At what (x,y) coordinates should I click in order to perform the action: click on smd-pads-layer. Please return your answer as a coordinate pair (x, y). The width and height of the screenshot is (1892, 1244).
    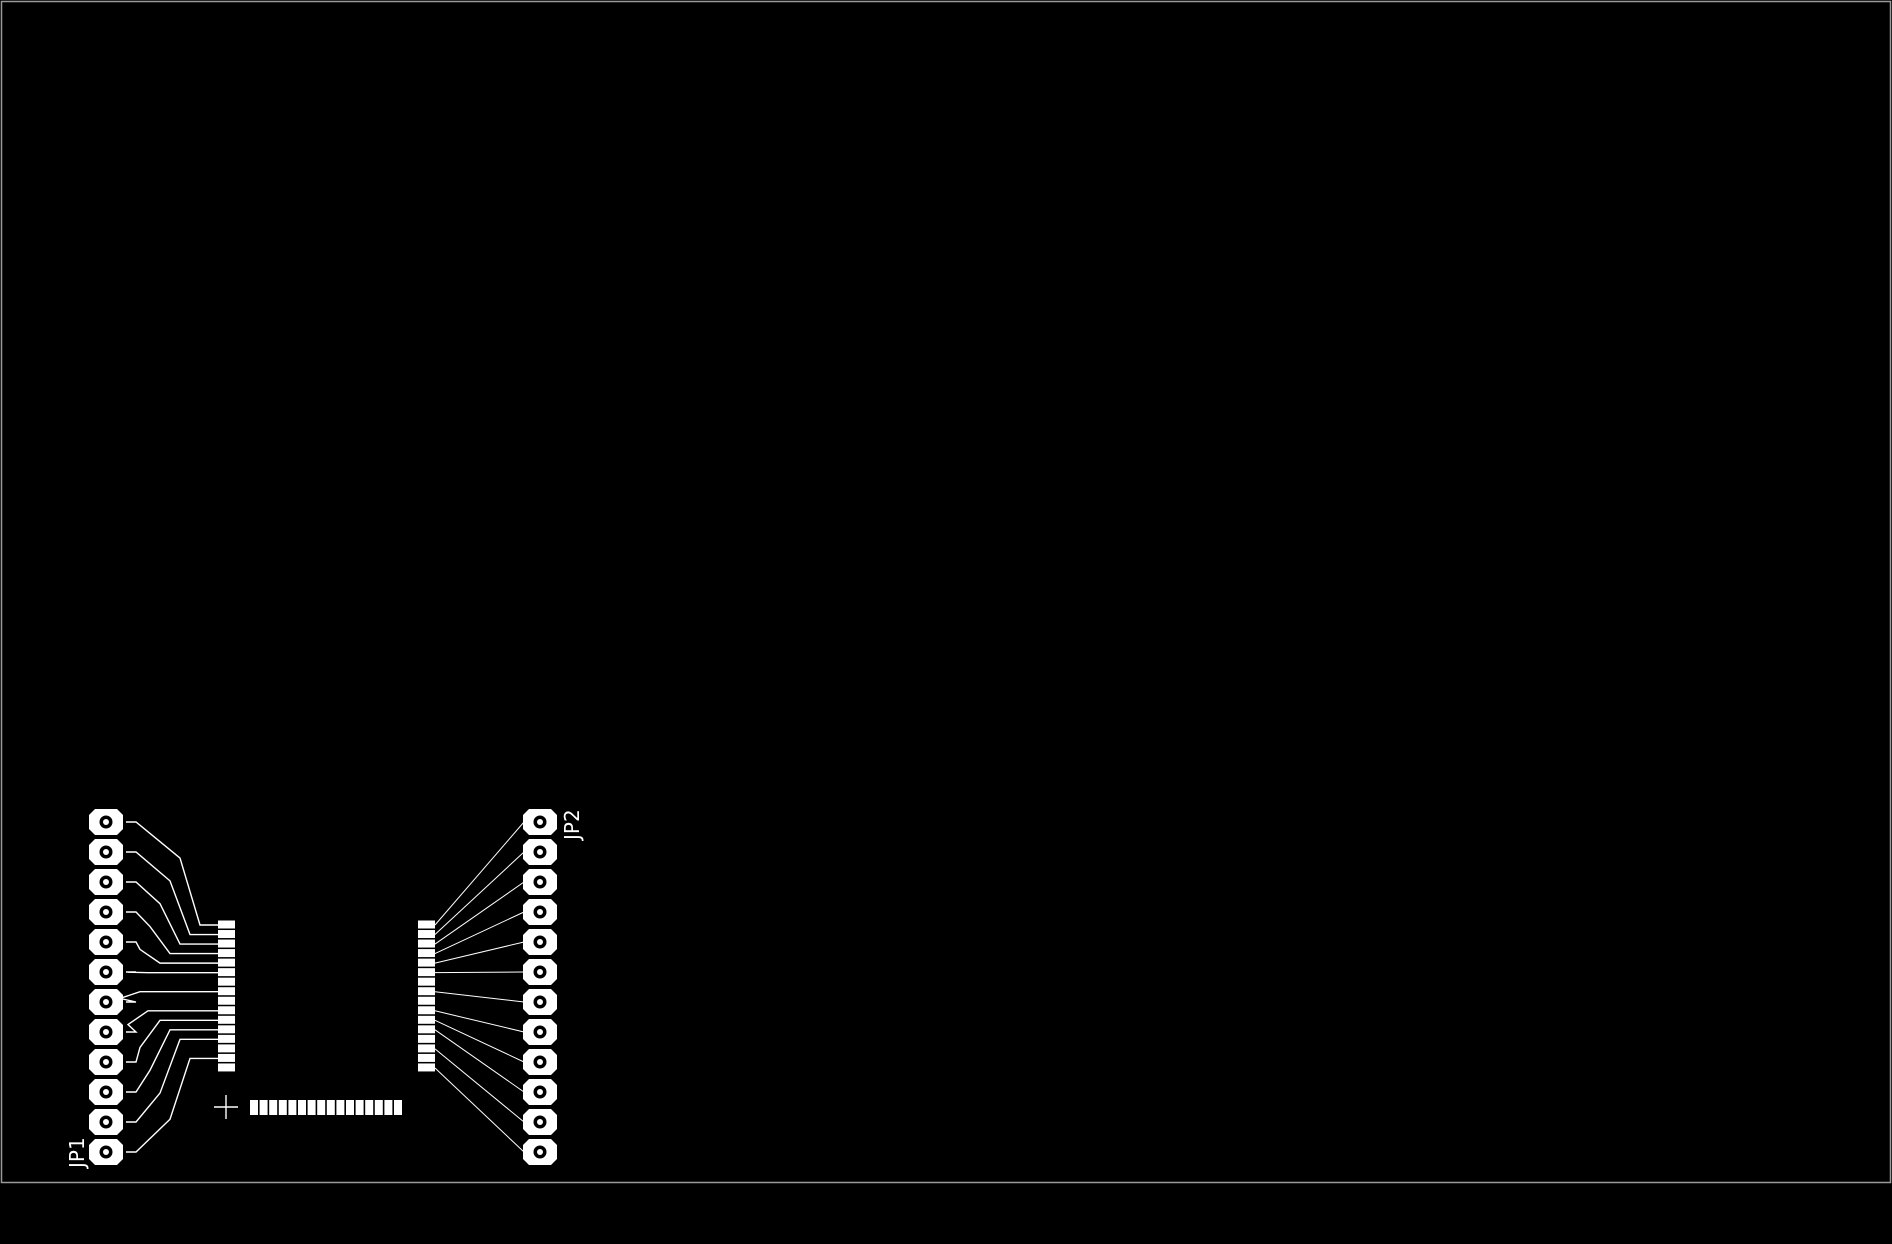
    Looking at the image, I should click on (326, 1017).